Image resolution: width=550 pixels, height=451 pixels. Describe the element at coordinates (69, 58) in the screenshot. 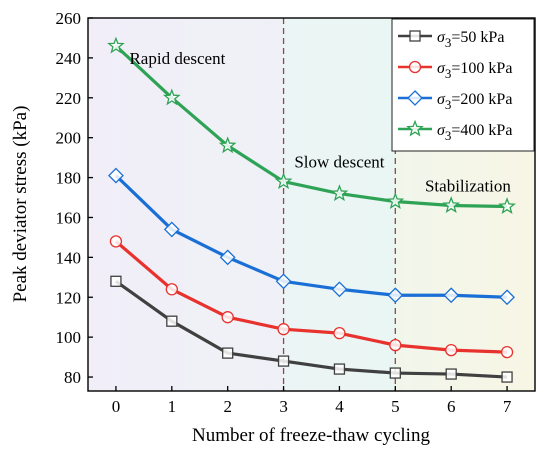

I see `y-tick-label: 240` at that location.